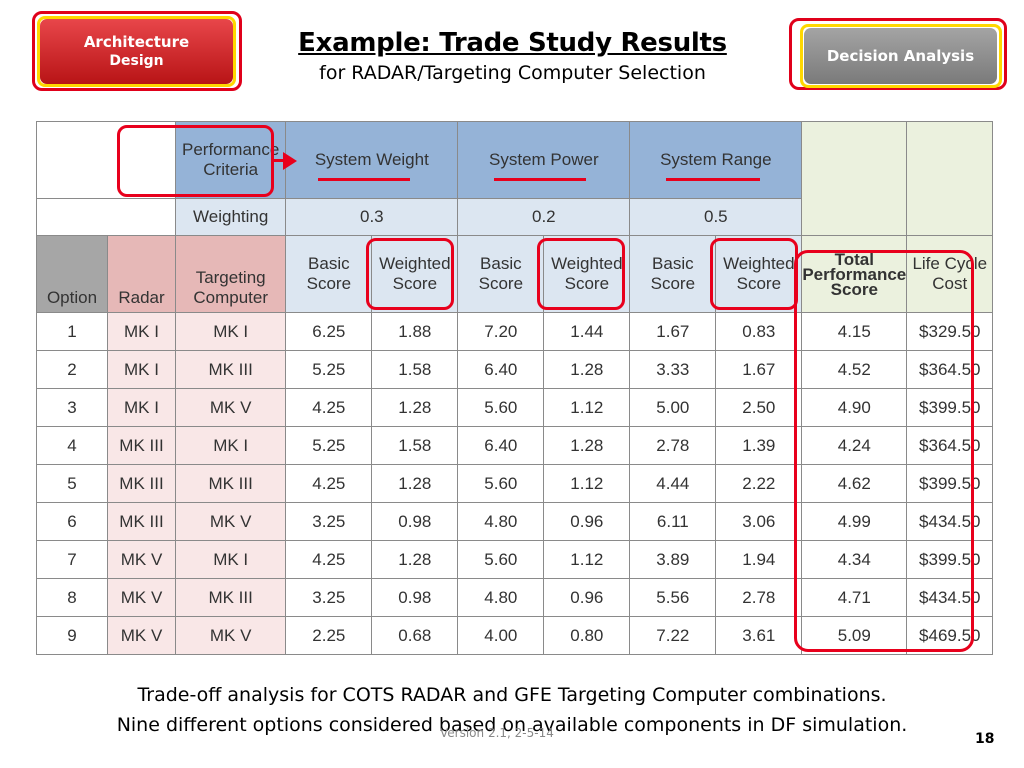  I want to click on decision-analysis-button: Decision Analysis, so click(900, 56).